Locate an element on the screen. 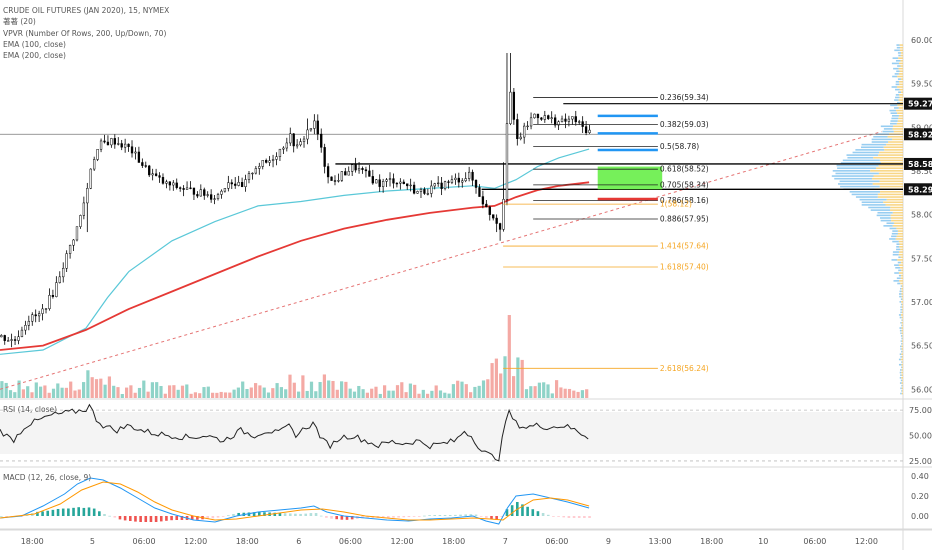  fib-level-label: 2.618(56.24) is located at coordinates (684, 368).